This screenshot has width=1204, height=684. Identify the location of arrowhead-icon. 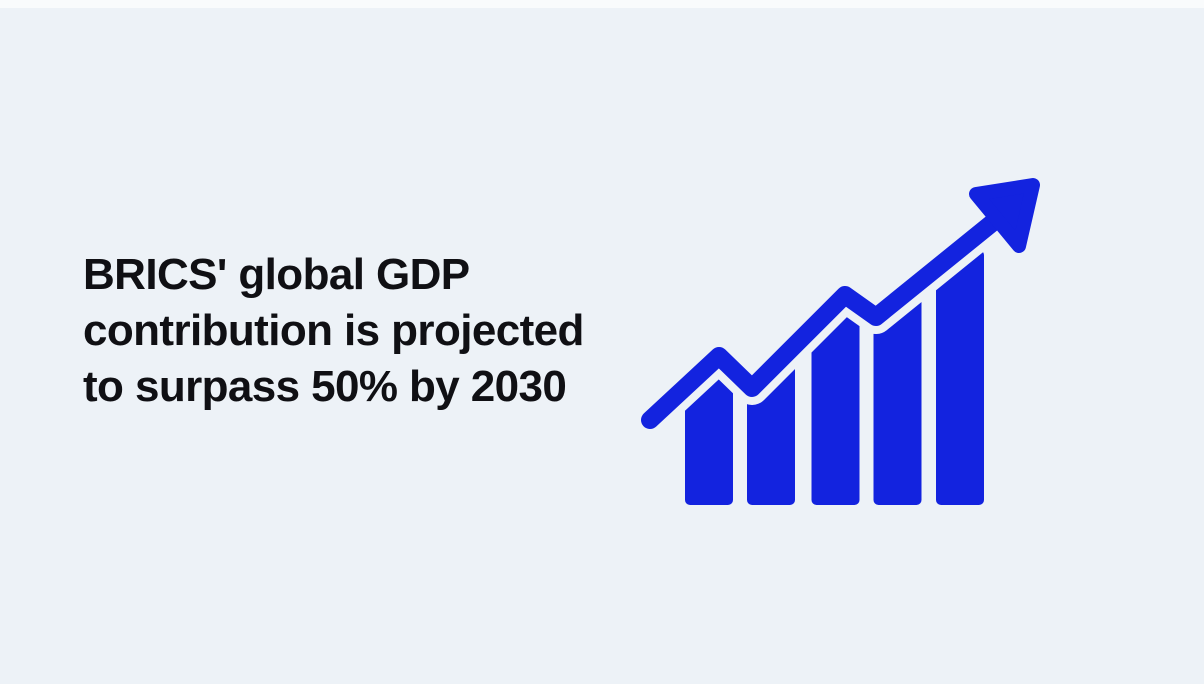
(1004, 215).